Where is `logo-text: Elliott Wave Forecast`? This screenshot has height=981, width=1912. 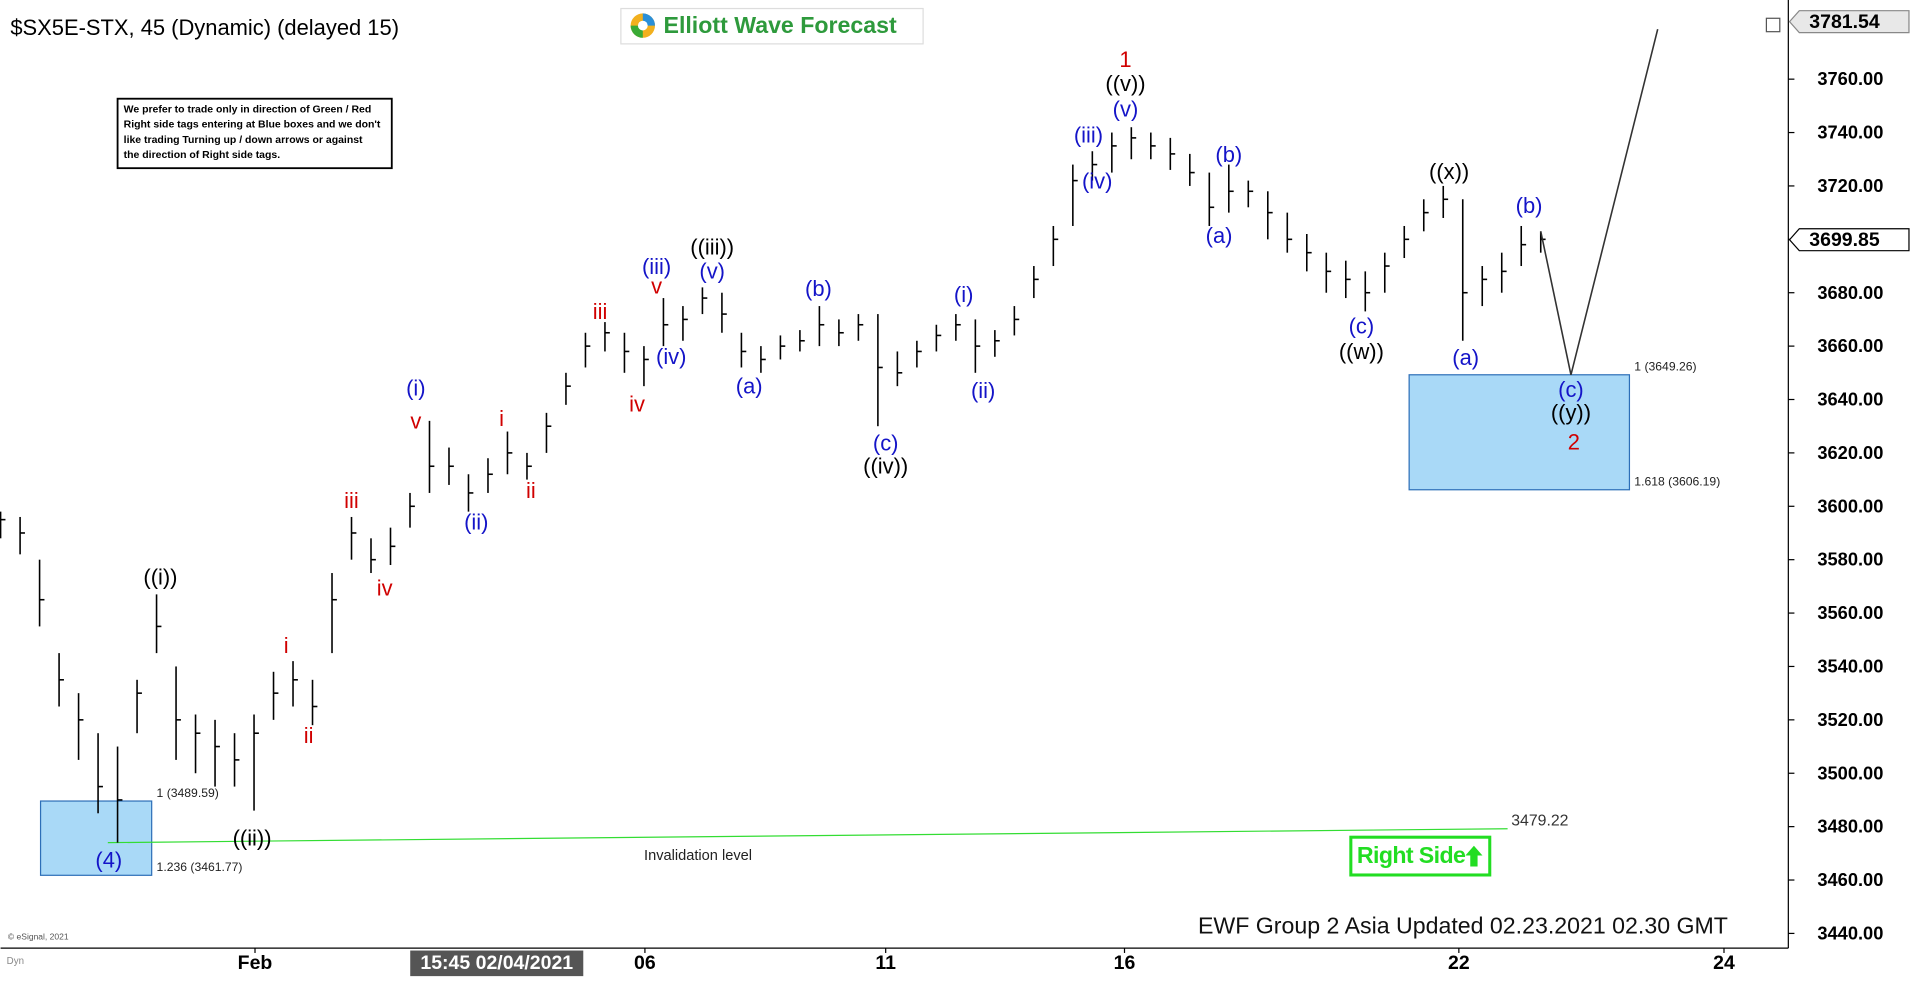
logo-text: Elliott Wave Forecast is located at coordinates (780, 25).